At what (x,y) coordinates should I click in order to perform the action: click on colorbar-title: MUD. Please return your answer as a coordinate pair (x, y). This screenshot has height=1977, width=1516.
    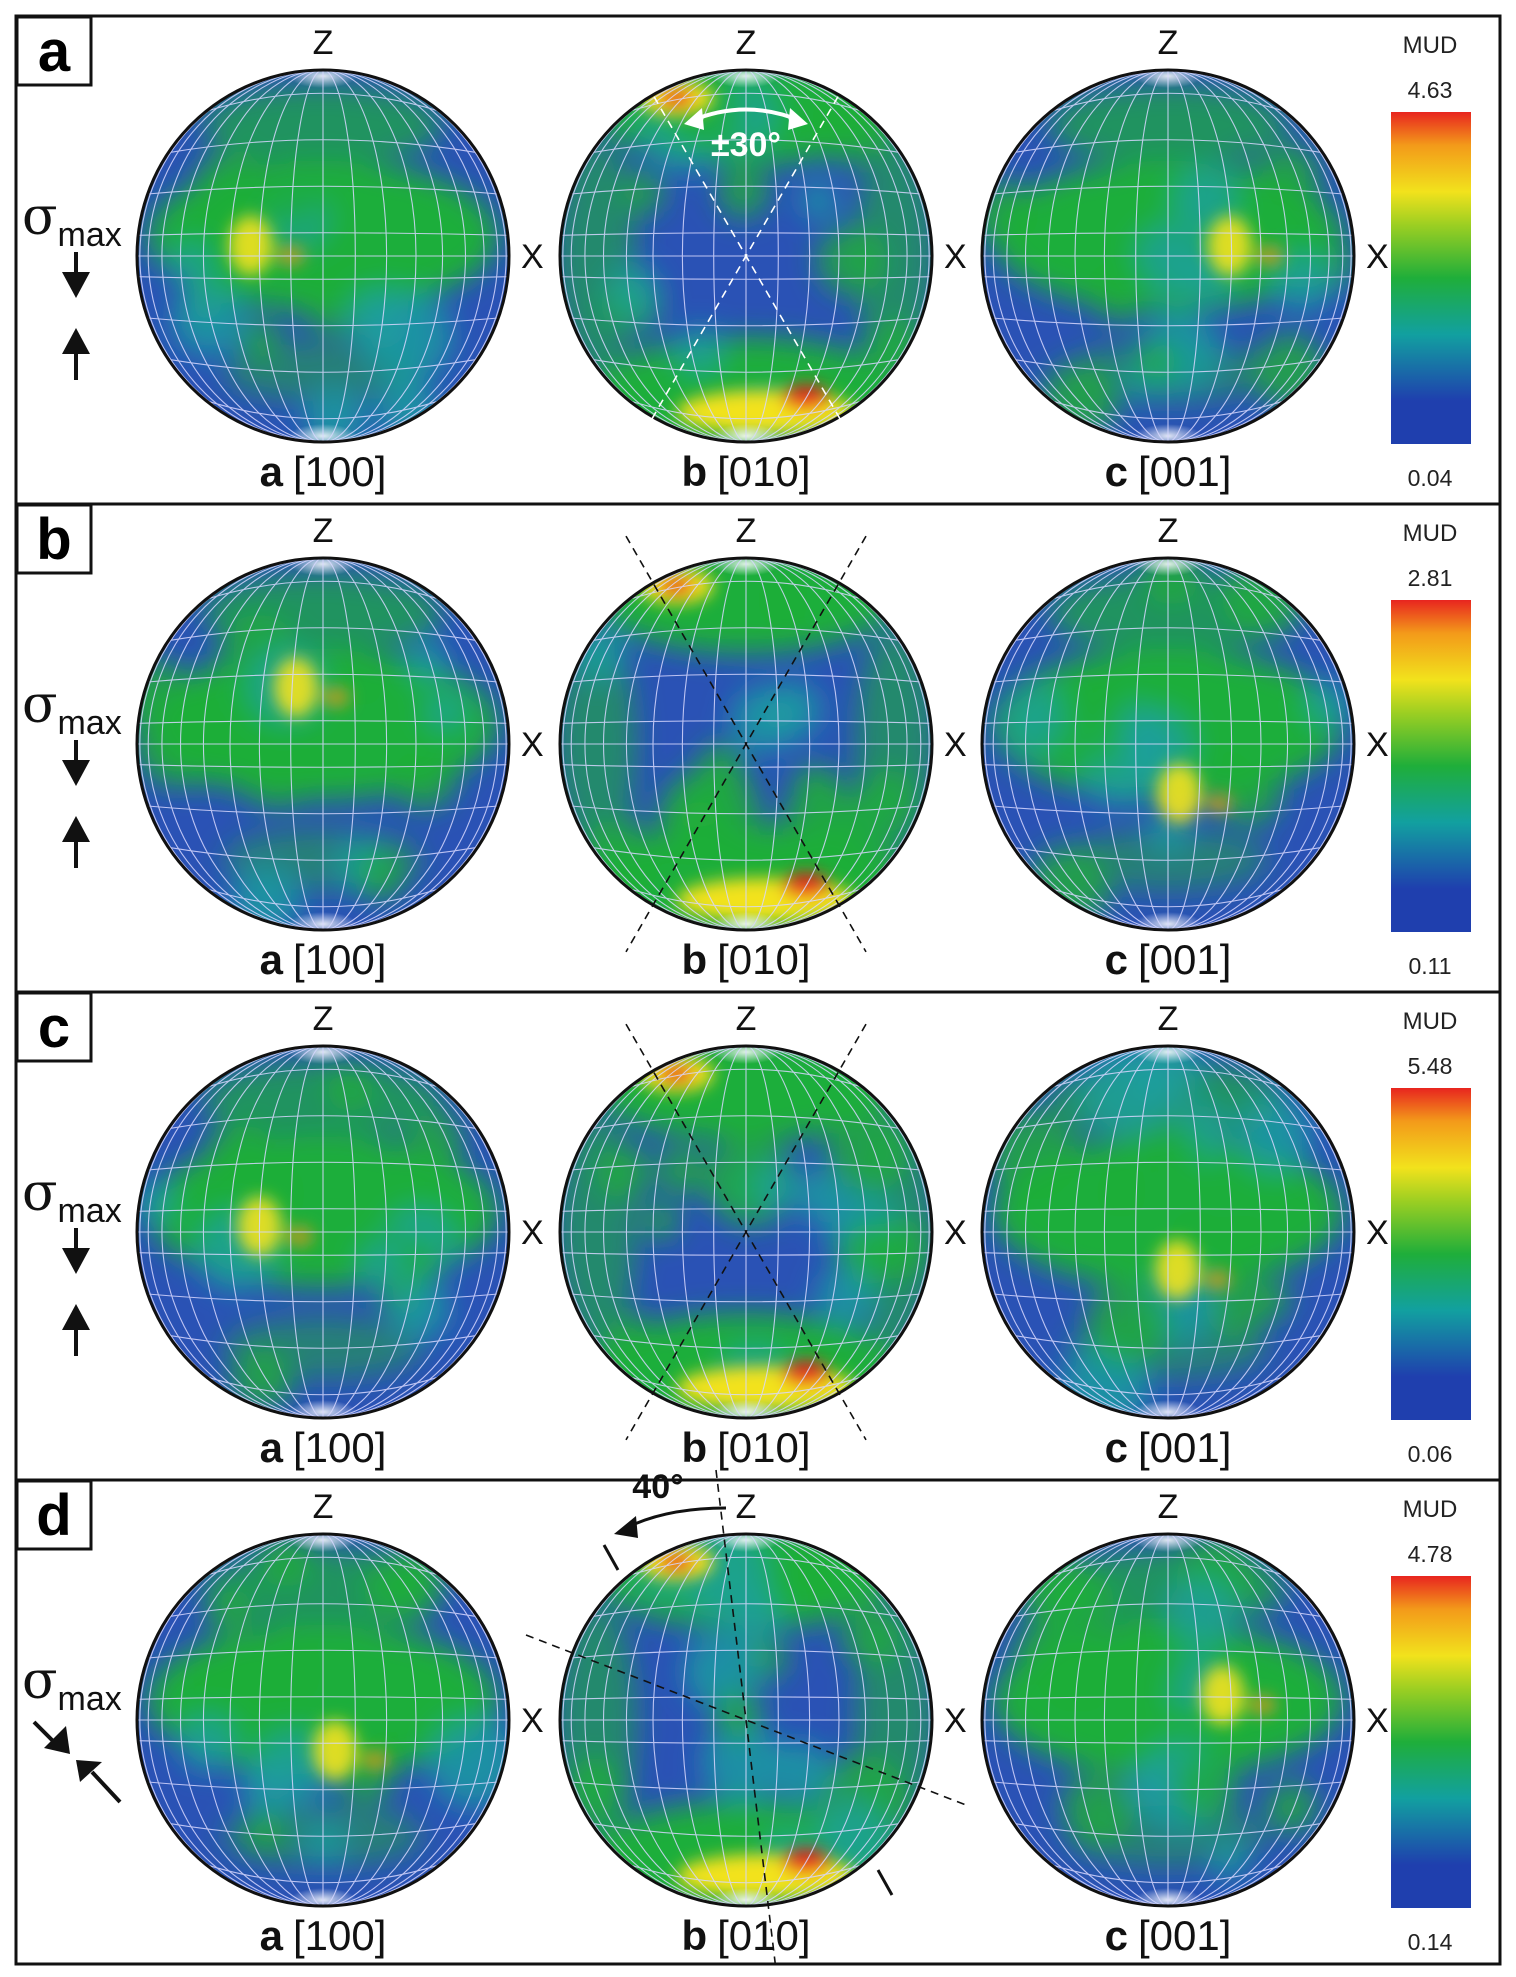
    Looking at the image, I should click on (1430, 533).